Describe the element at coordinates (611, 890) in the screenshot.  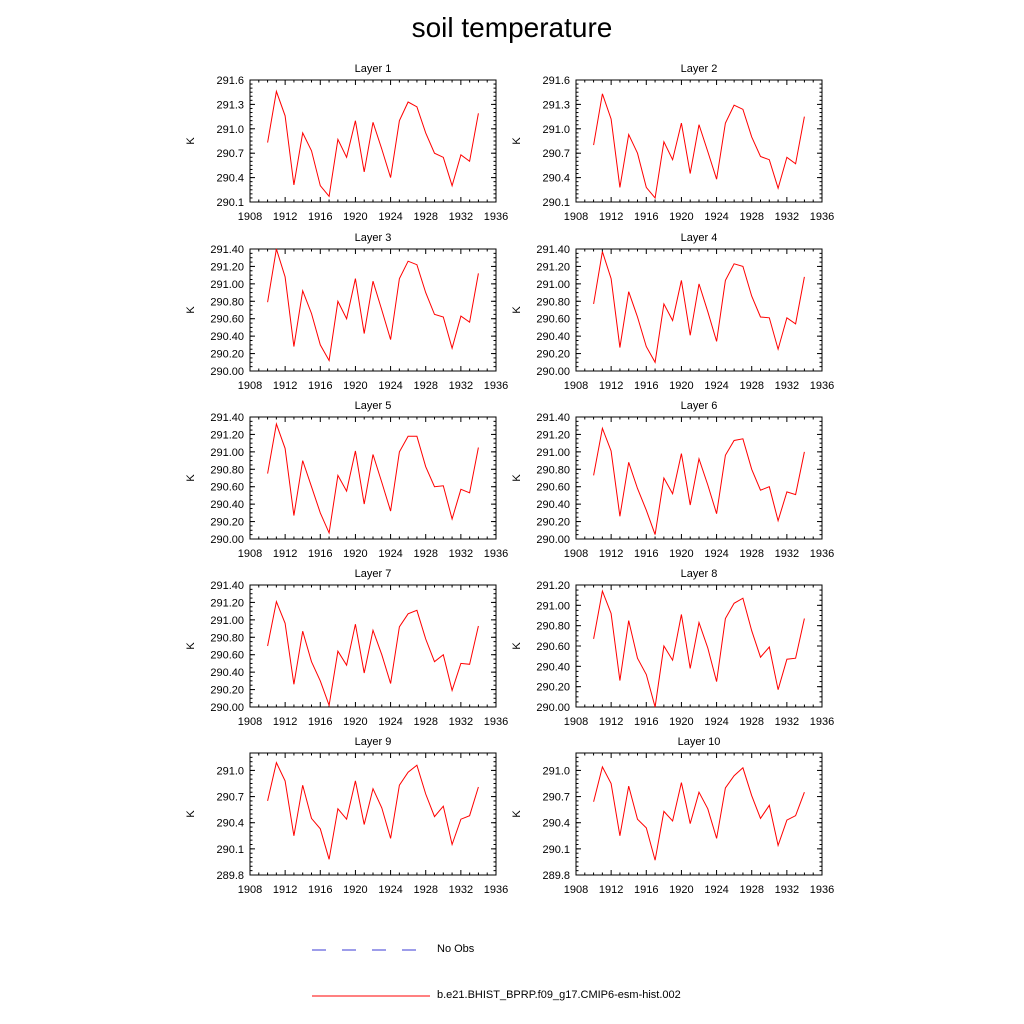
I see `x-tick-label: 1912` at that location.